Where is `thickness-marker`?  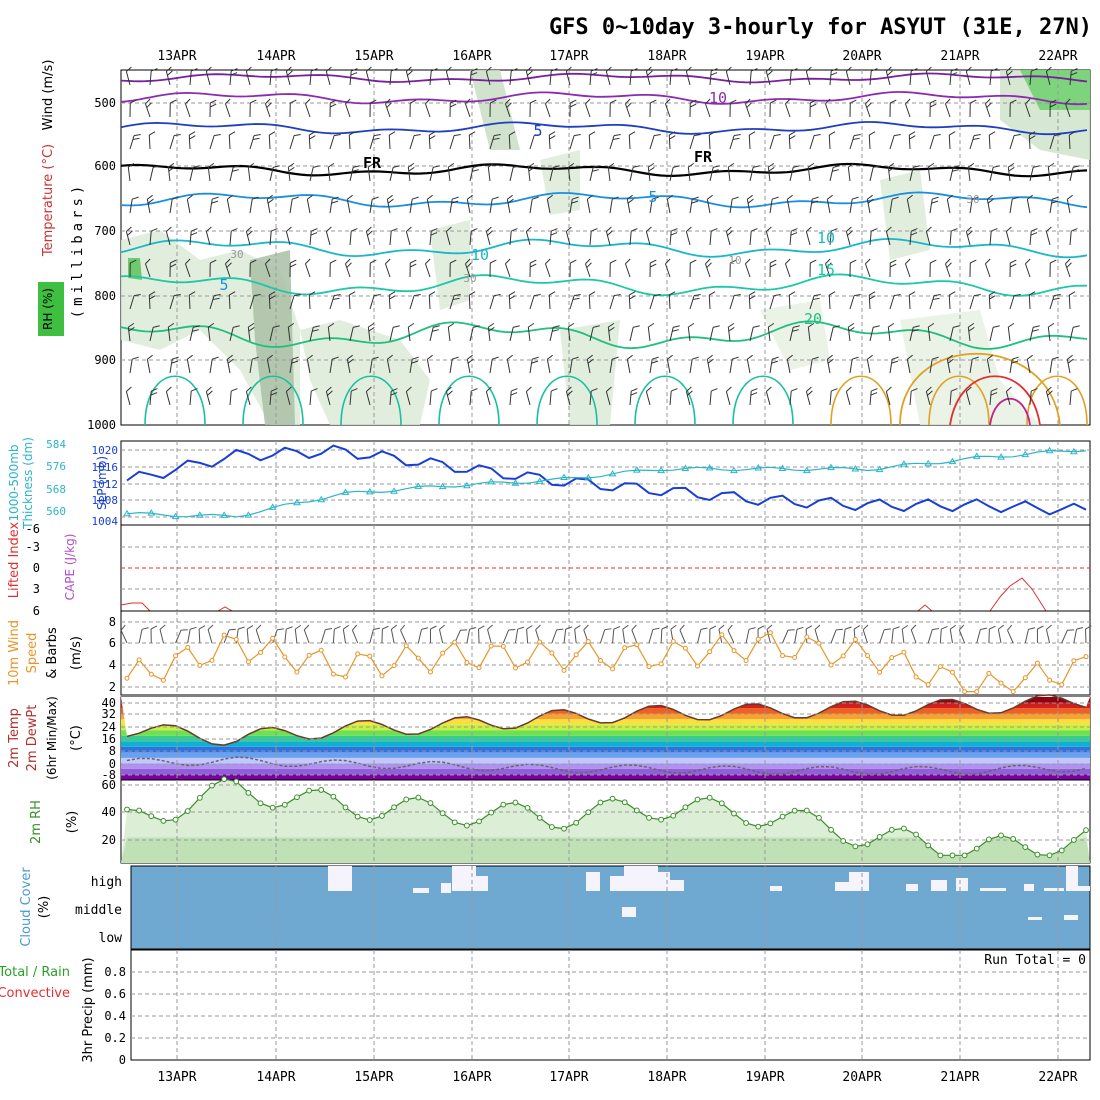
thickness-marker is located at coordinates (418, 485).